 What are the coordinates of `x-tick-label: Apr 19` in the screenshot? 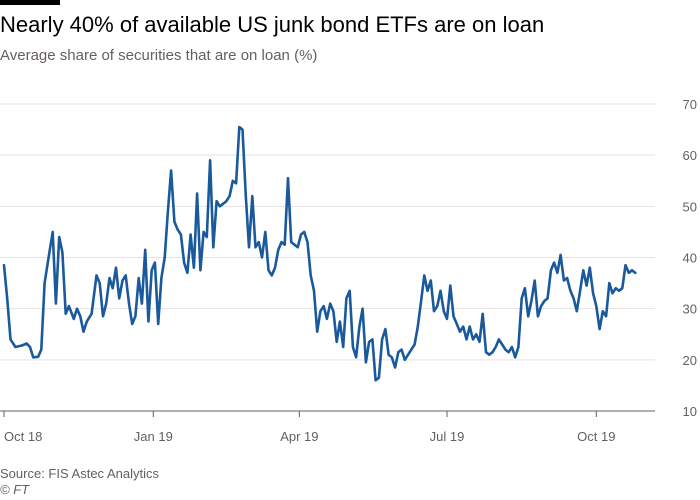 It's located at (299, 436).